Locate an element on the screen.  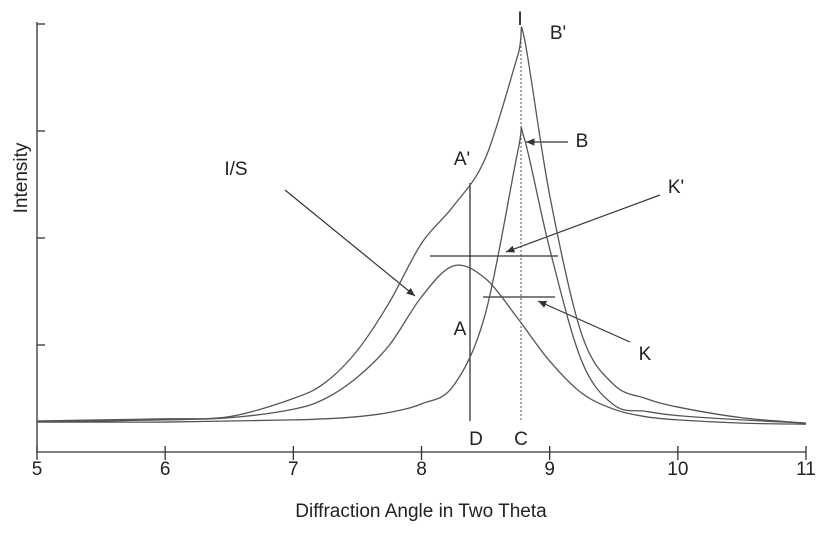
x-axis-label: Diffraction Angle in Two Theta is located at coordinates (421, 511).